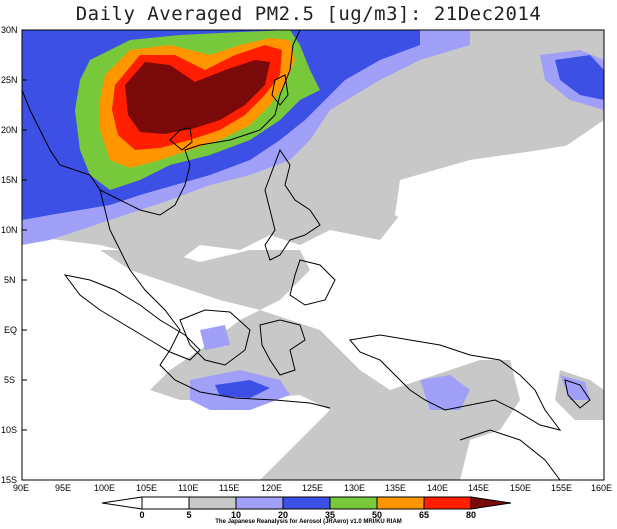 The image size is (617, 529). Describe the element at coordinates (188, 488) in the screenshot. I see `lon-label: 110E` at that location.